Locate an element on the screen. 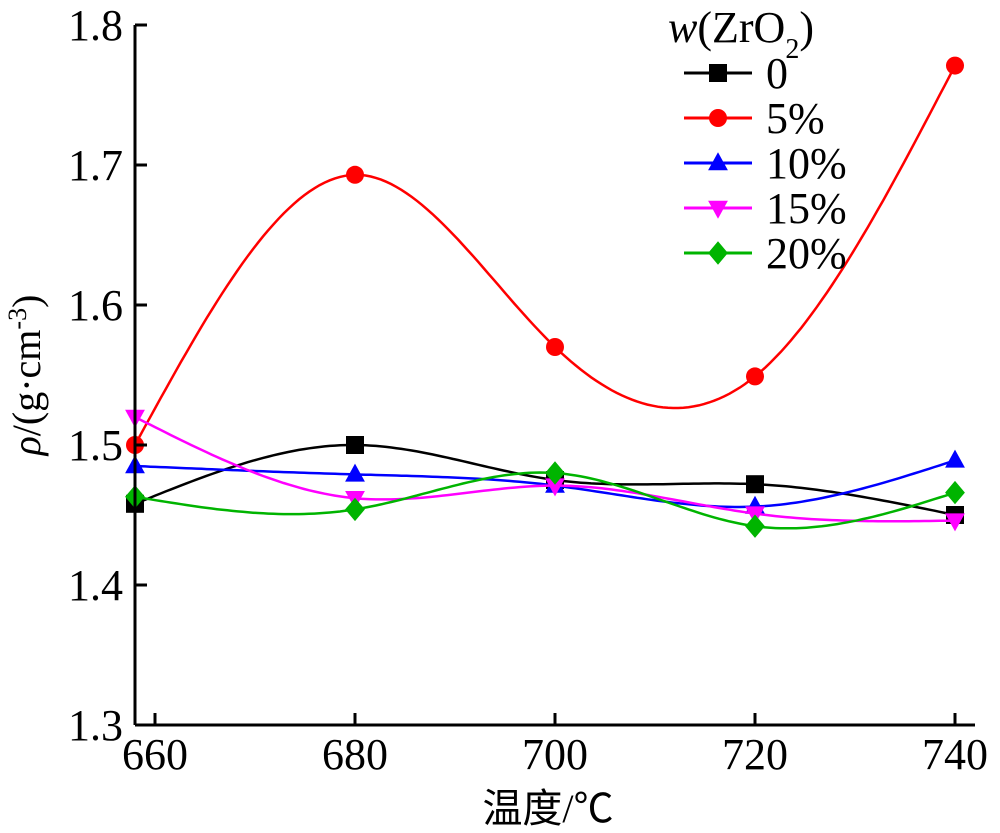 Image resolution: width=1000 pixels, height=833 pixels. legend-item: 10% is located at coordinates (765, 163).